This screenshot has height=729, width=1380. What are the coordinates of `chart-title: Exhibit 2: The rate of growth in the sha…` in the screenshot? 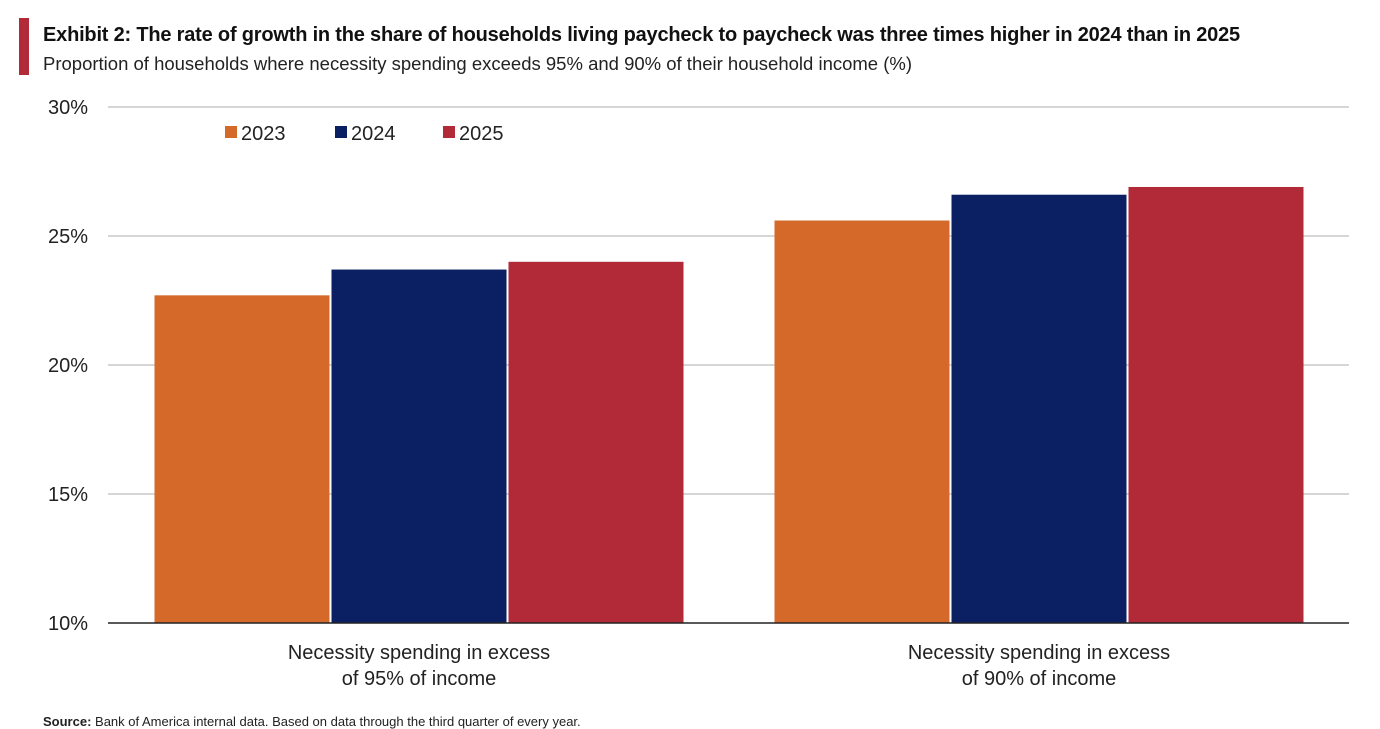 It's located at (641, 35).